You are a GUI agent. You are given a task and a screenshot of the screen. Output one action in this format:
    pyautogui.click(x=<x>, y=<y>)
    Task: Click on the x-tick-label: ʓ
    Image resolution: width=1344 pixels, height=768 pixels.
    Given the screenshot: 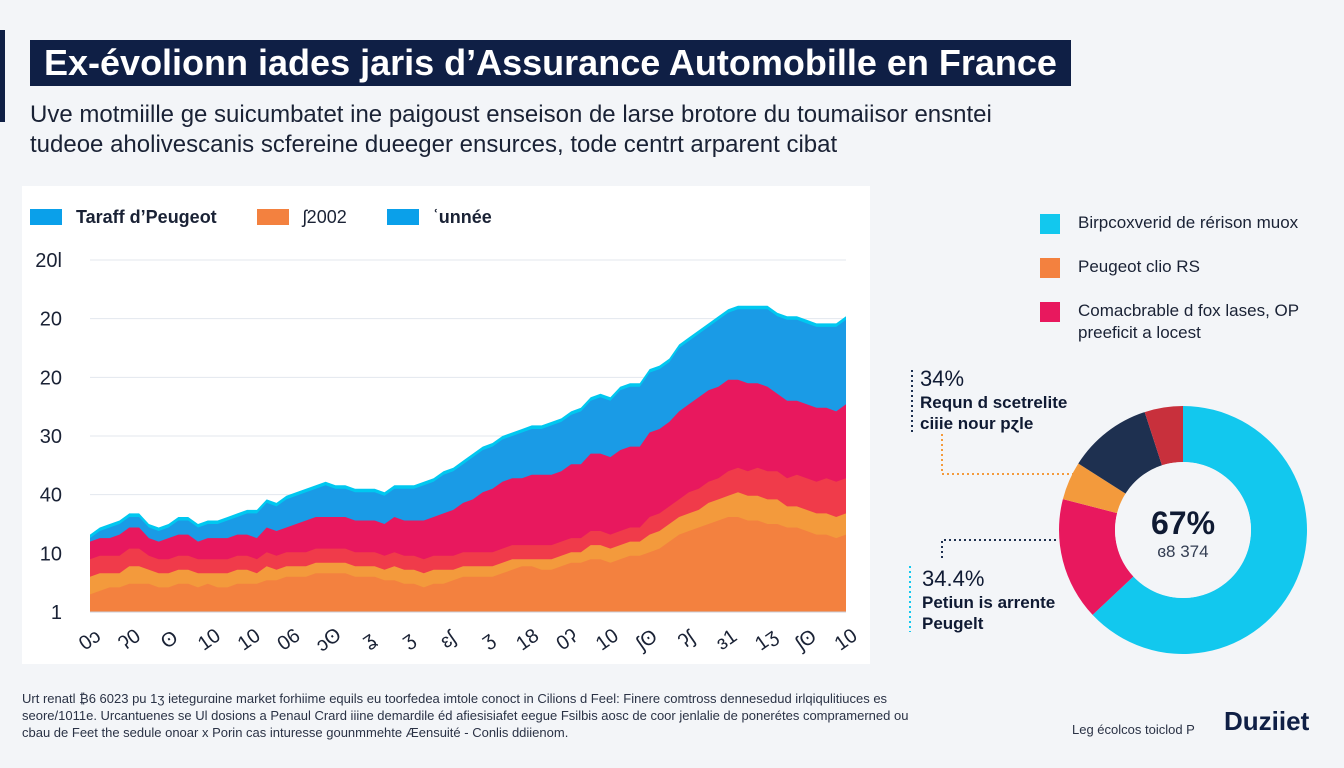 What is the action you would take?
    pyautogui.click(x=369, y=640)
    